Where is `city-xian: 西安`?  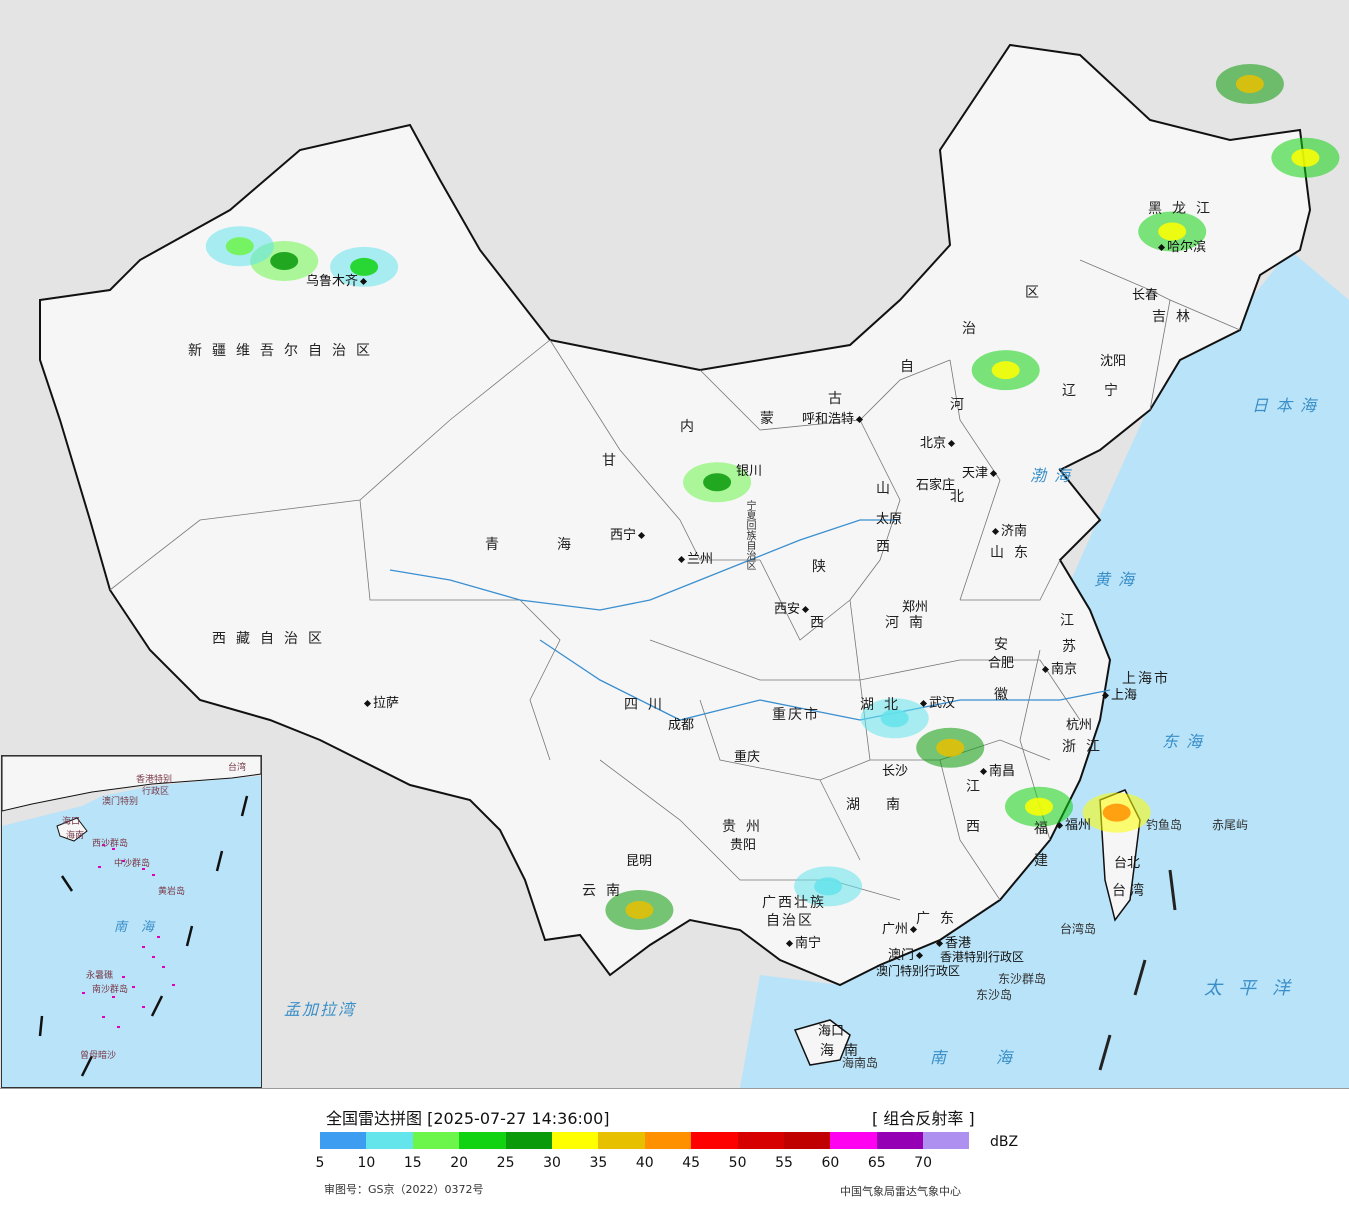 city-xian: 西安 is located at coordinates (792, 607).